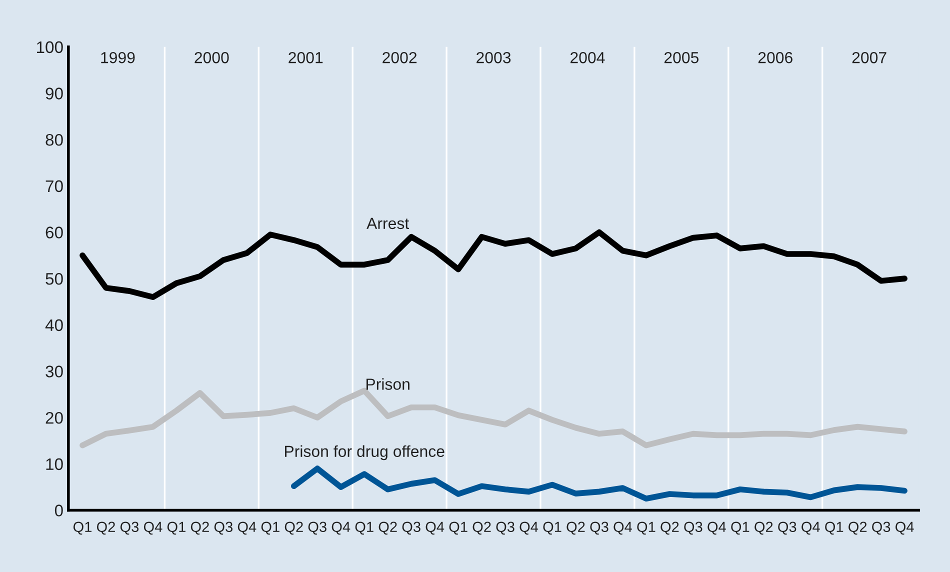 Image resolution: width=950 pixels, height=572 pixels. What do you see at coordinates (54, 325) in the screenshot?
I see `y-tick-label: 40` at bounding box center [54, 325].